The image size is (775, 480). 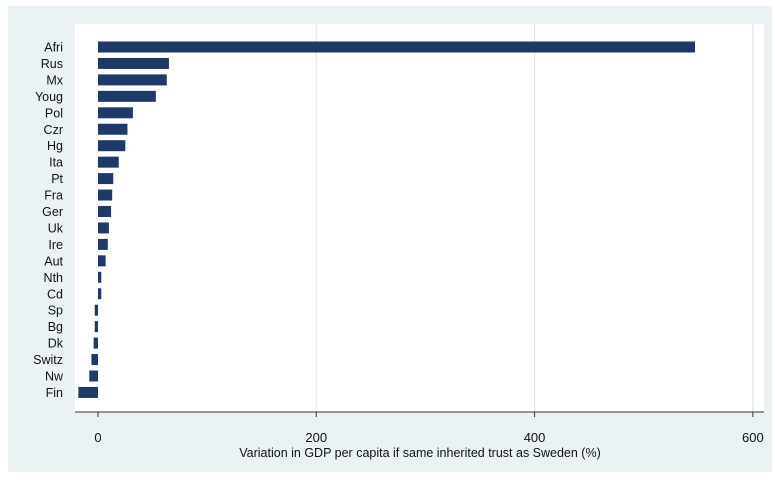 I want to click on bar-ire, so click(x=103, y=244).